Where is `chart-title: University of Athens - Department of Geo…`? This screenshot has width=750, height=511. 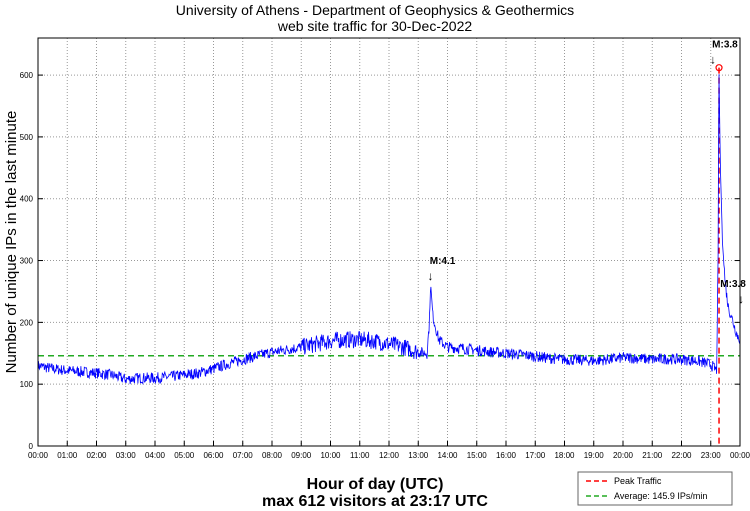 chart-title: University of Athens - Department of Geo… is located at coordinates (375, 10).